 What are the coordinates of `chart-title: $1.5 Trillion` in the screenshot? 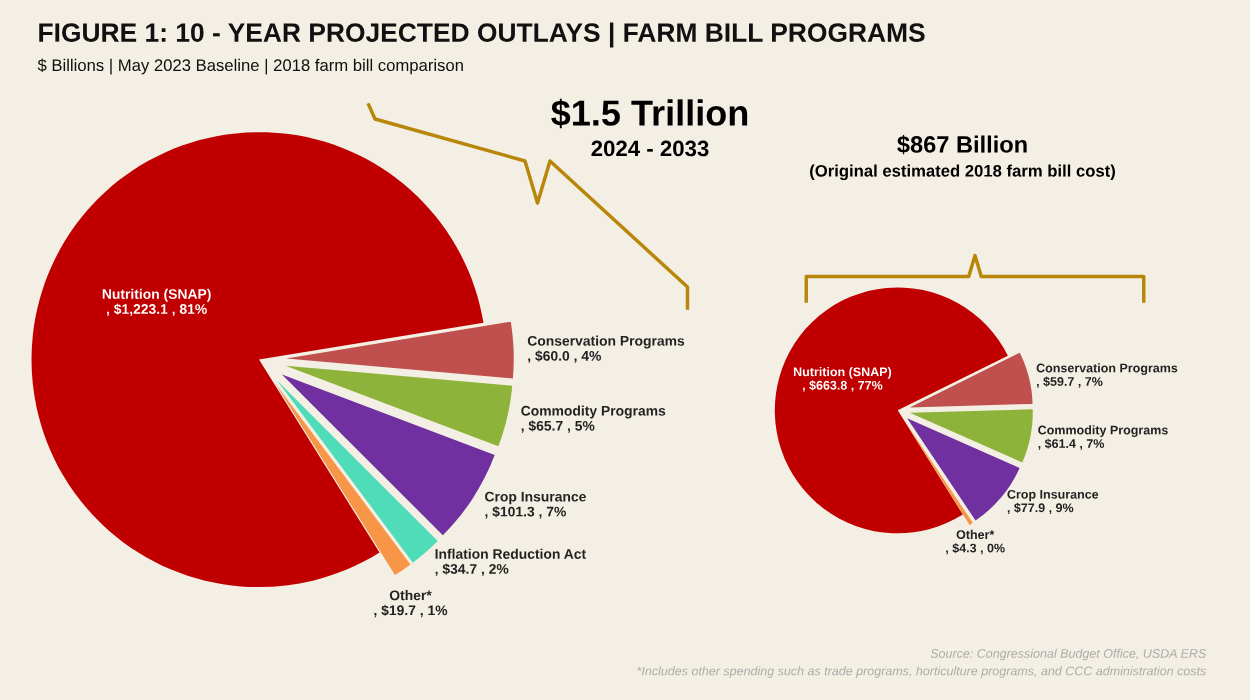 It's located at (649, 113).